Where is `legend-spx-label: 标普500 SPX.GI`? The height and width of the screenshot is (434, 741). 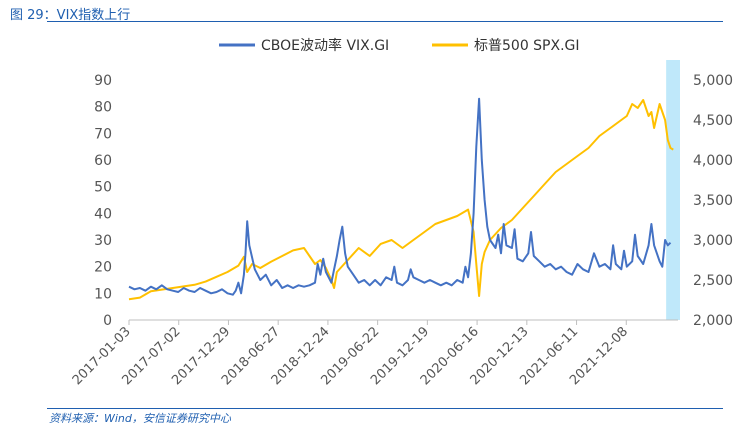 legend-spx-label: 标普500 SPX.GI is located at coordinates (527, 46).